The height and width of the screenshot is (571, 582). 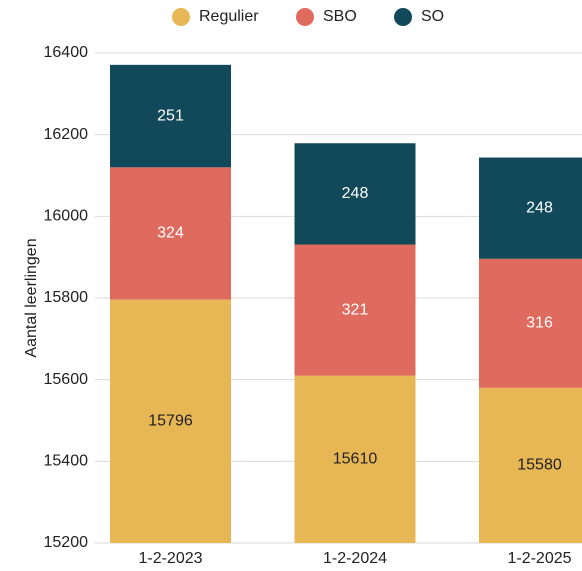 I want to click on y-tick-label: 15800, so click(x=66, y=297).